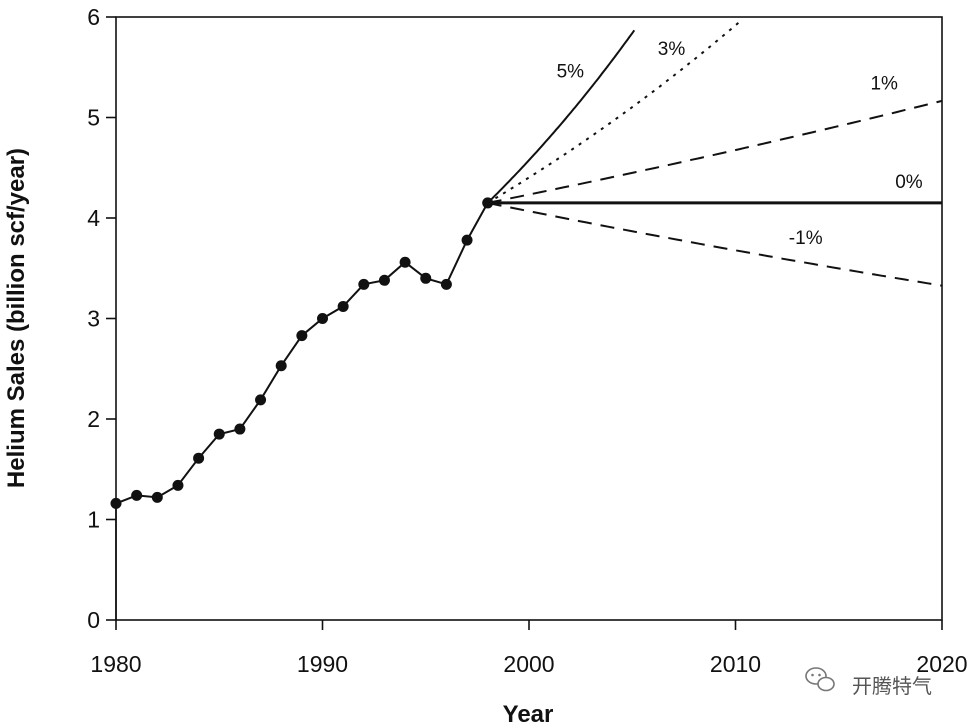 The image size is (980, 728). What do you see at coordinates (93, 520) in the screenshot?
I see `y-tick-label: 1` at bounding box center [93, 520].